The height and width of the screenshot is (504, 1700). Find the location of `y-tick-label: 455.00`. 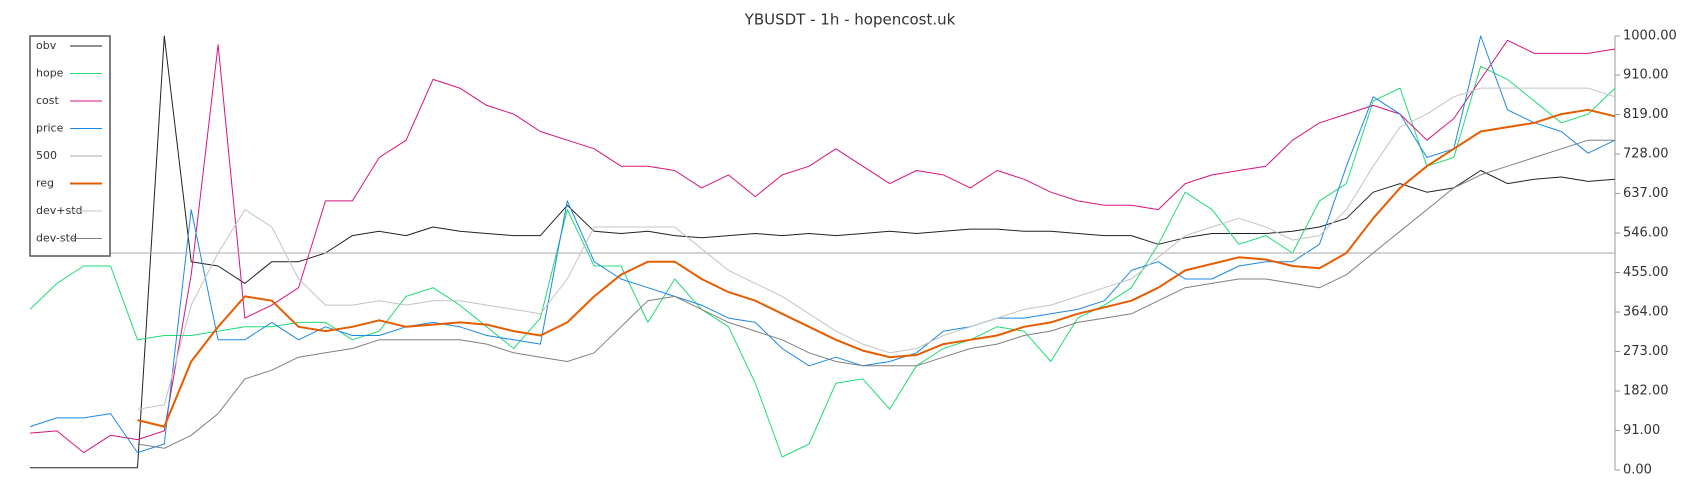

y-tick-label: 455.00 is located at coordinates (1646, 272).